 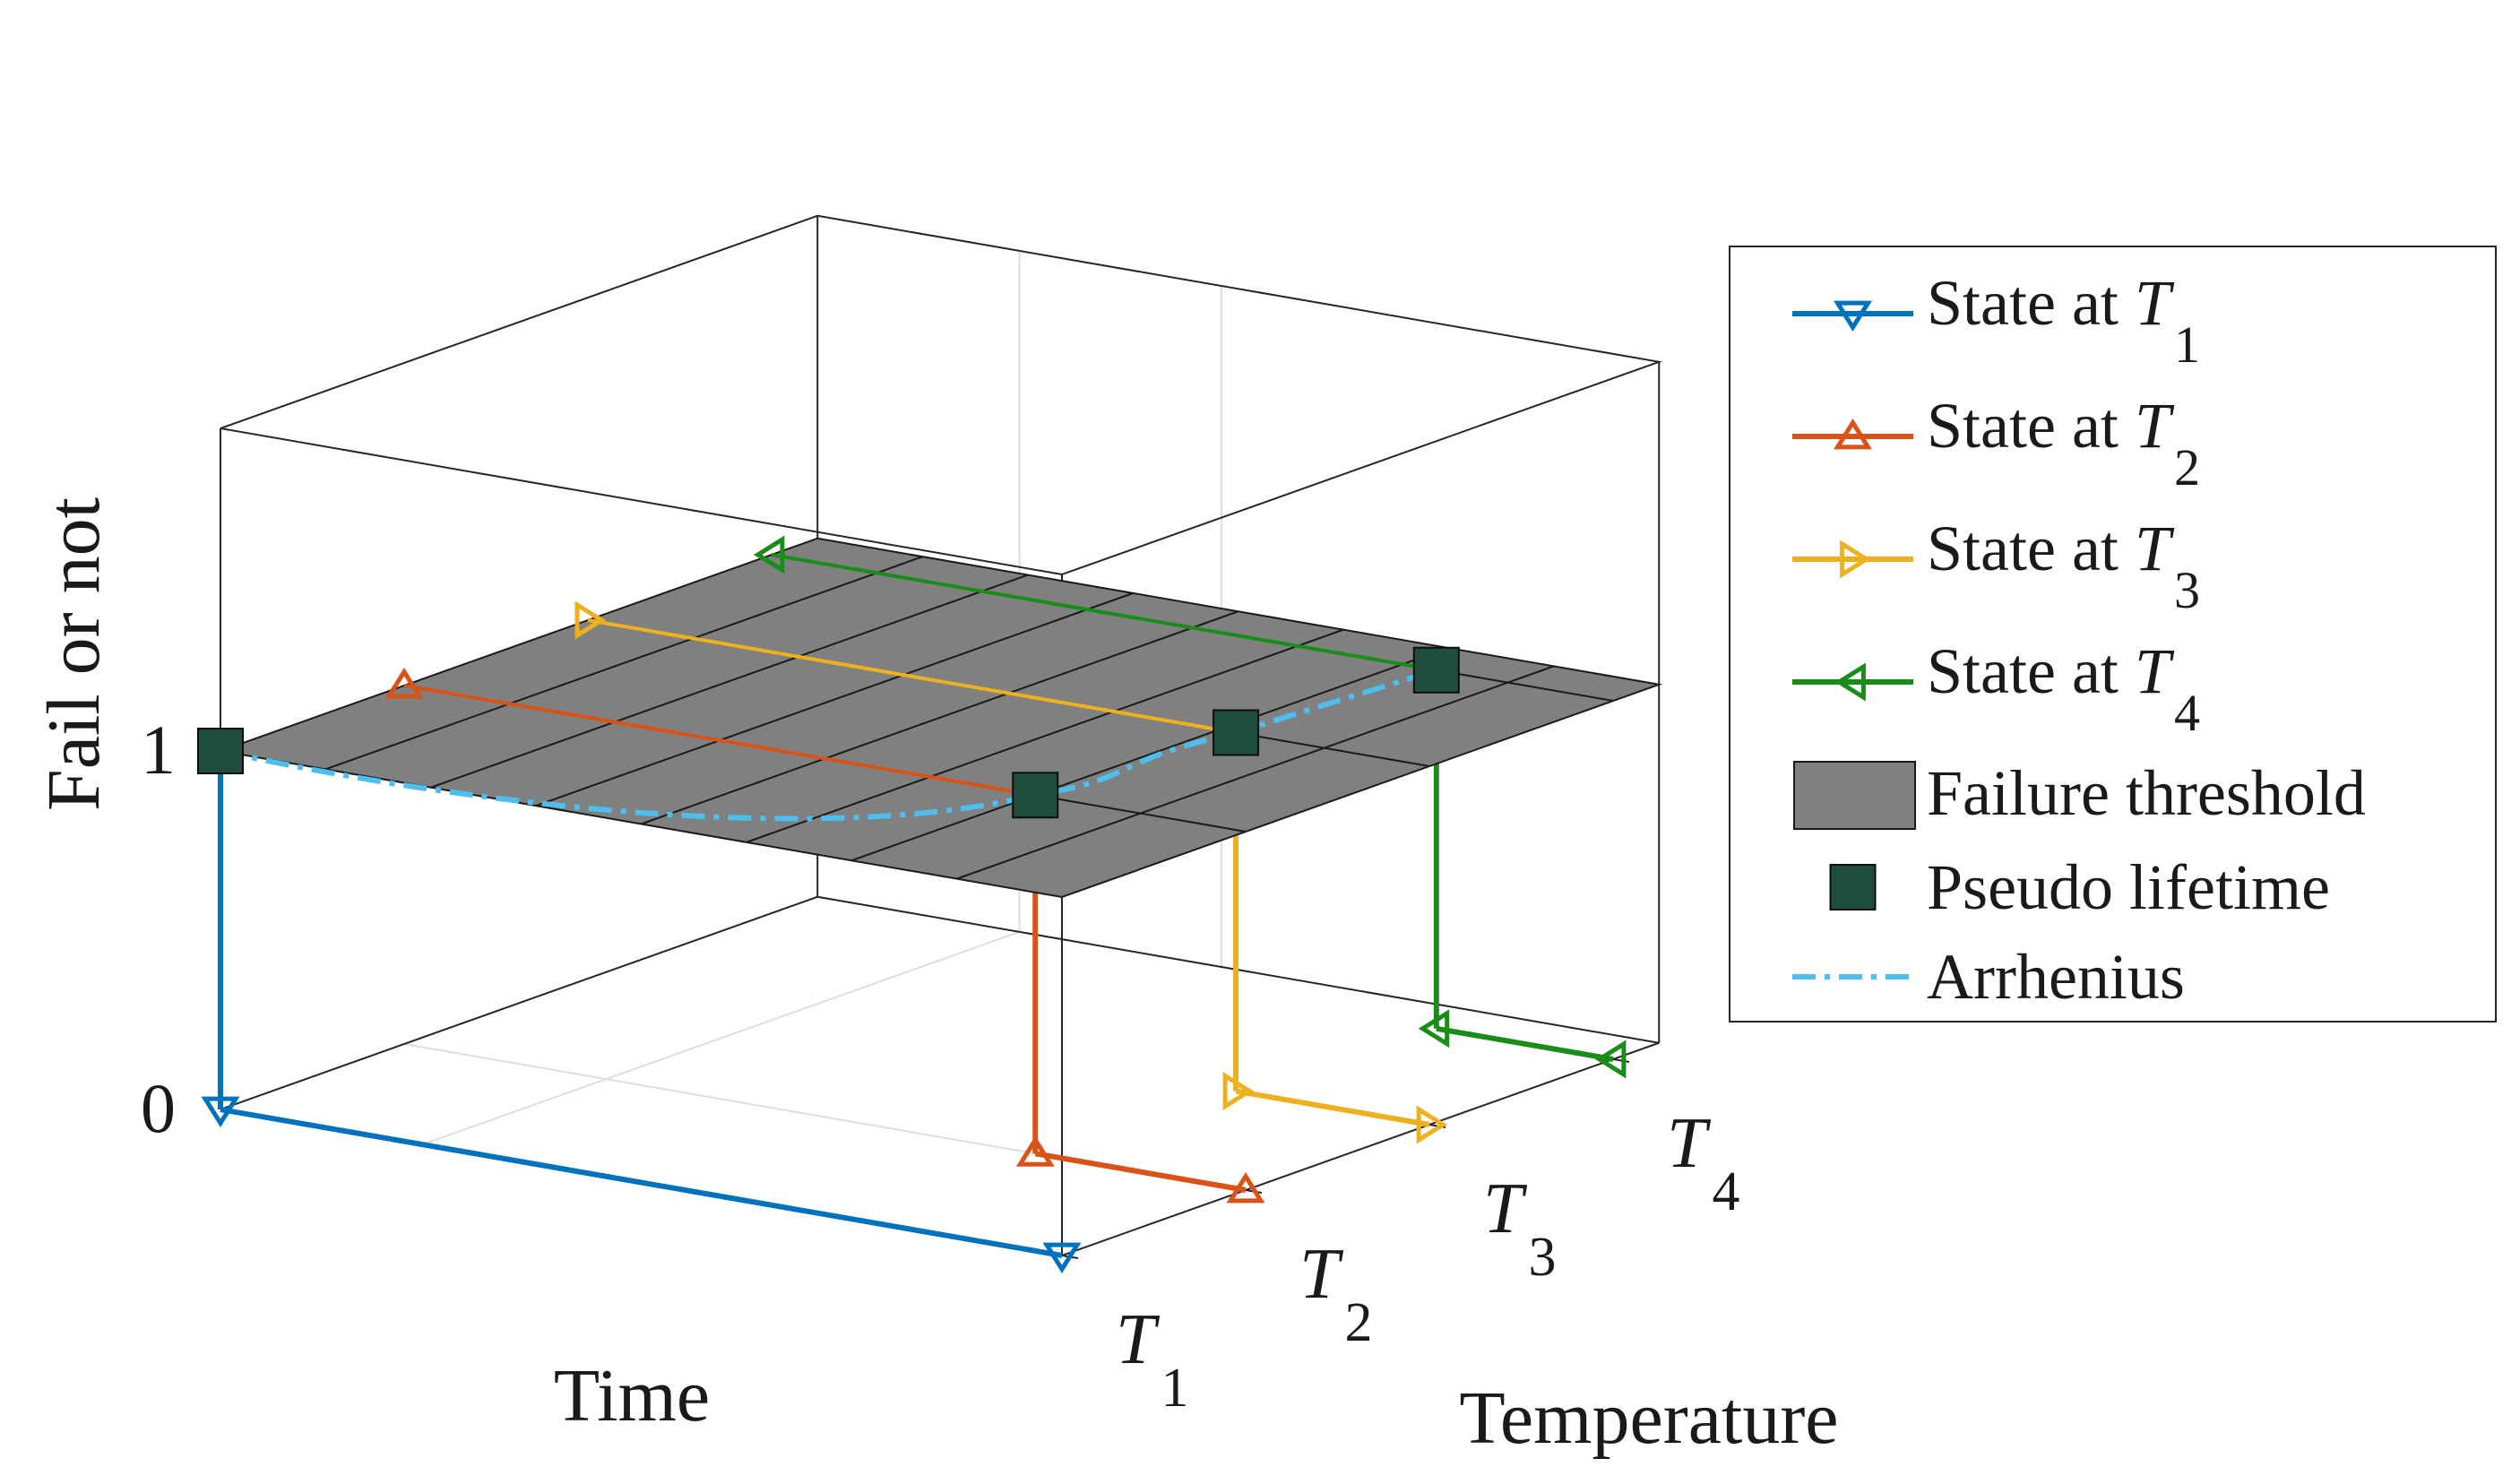 What do you see at coordinates (1703, 1163) in the screenshot?
I see `temperature-tick-label: T4` at bounding box center [1703, 1163].